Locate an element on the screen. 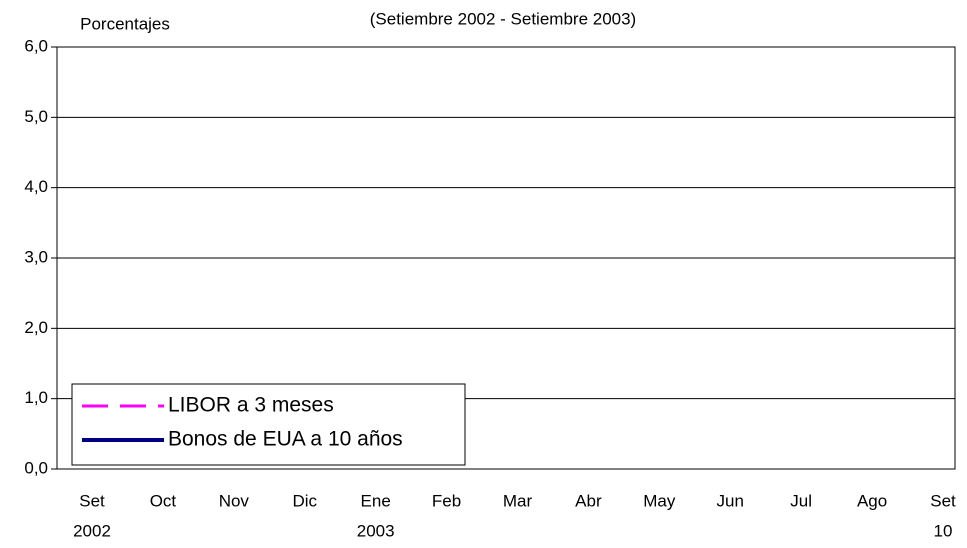  x-tick-sublabel: 10 is located at coordinates (943, 530).